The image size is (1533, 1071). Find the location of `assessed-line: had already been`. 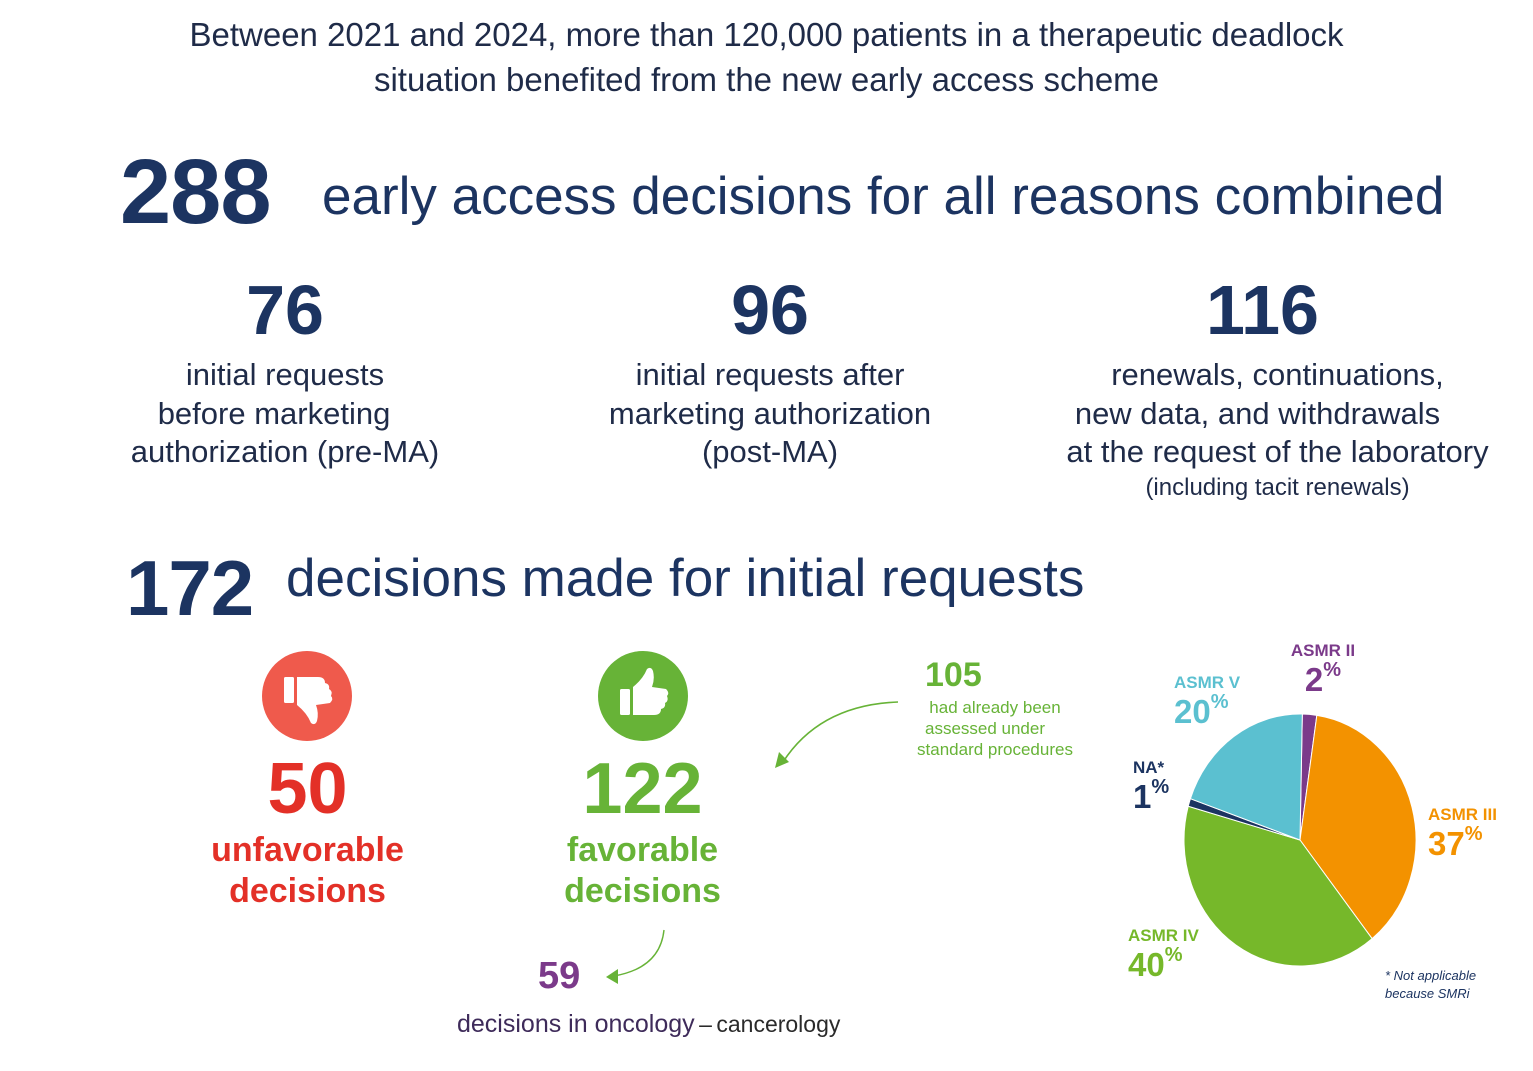

assessed-line: had already been is located at coordinates (995, 707).